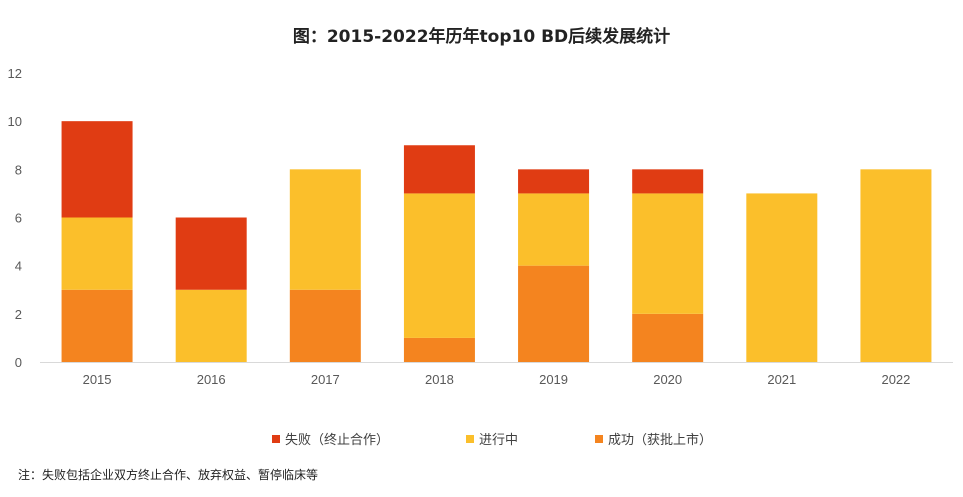 The image size is (963, 497). Describe the element at coordinates (337, 440) in the screenshot. I see `legend-label: 失败（终止合作）` at that location.